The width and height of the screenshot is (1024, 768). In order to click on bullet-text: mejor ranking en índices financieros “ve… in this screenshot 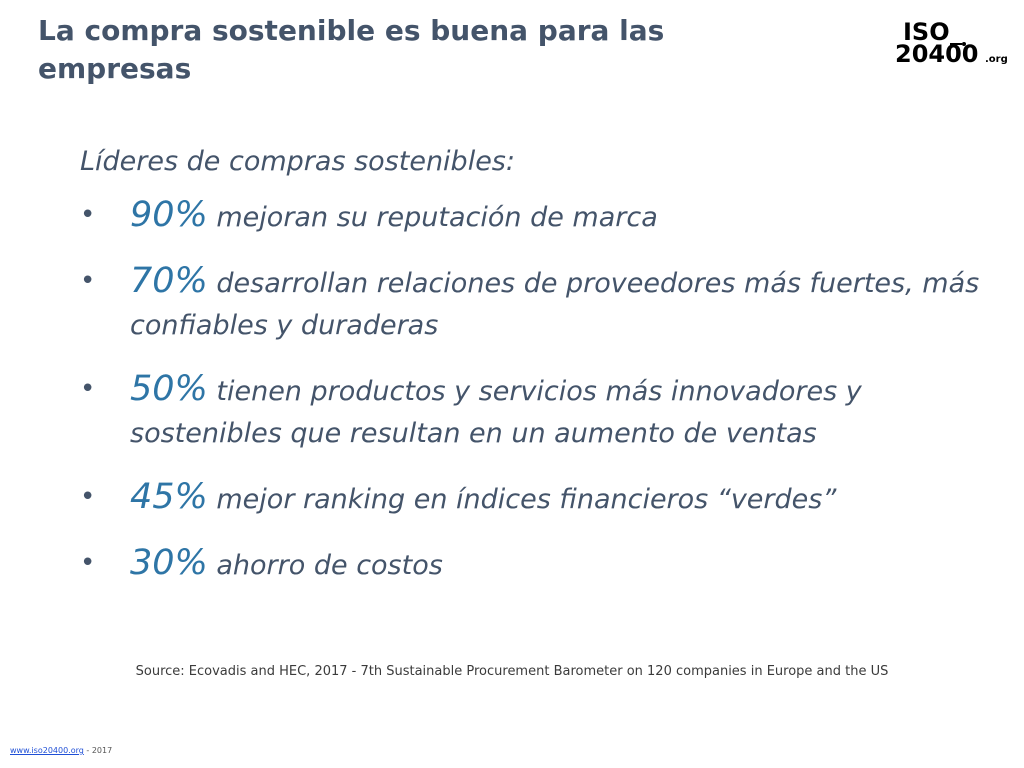, I will do `click(522, 499)`.